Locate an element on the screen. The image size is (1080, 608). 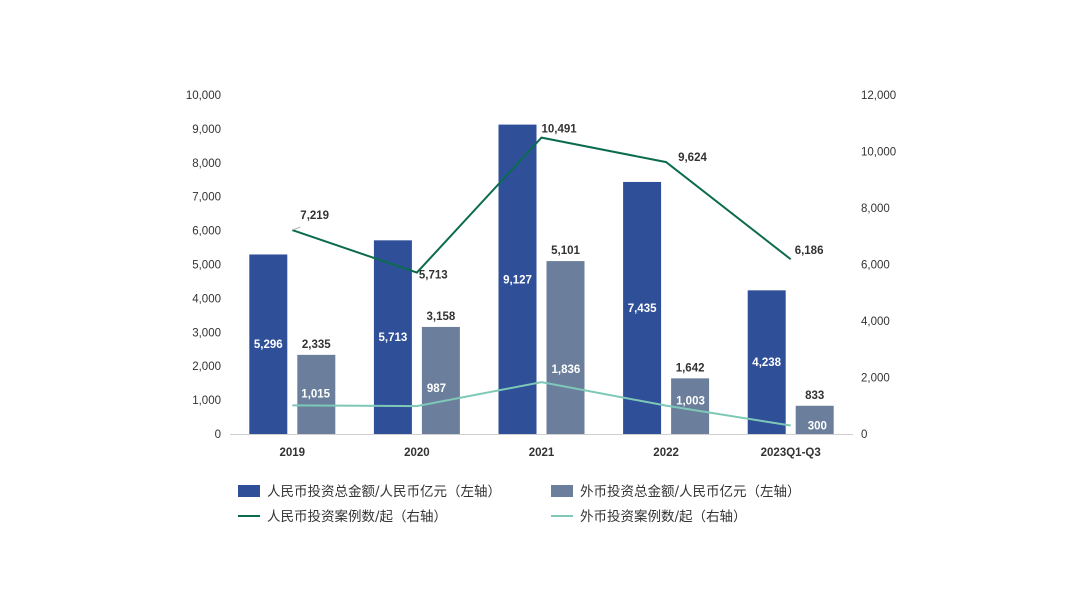
x-category-label: 2021 is located at coordinates (542, 453).